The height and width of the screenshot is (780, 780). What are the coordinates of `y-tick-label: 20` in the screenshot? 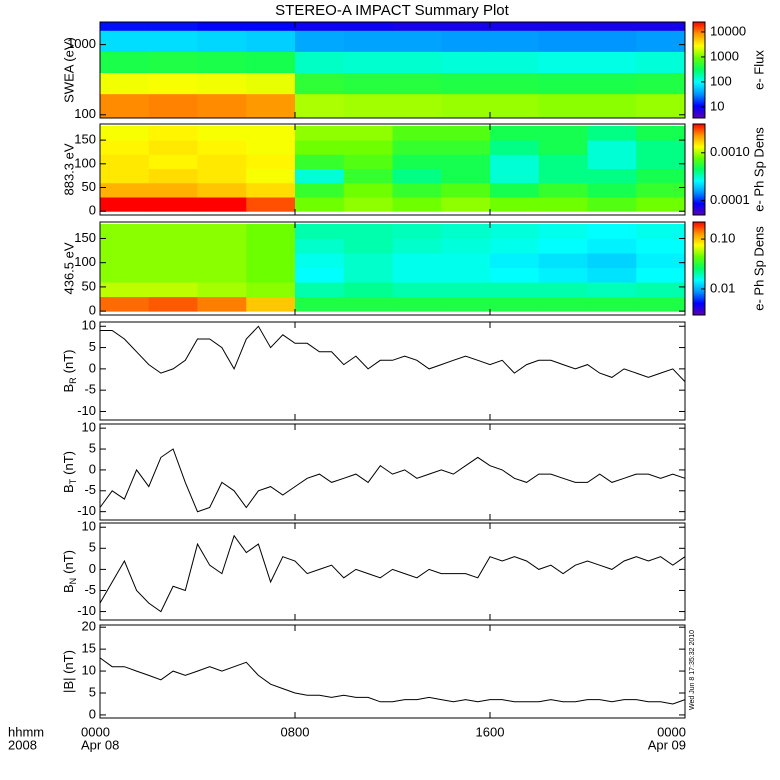 It's located at (89, 626).